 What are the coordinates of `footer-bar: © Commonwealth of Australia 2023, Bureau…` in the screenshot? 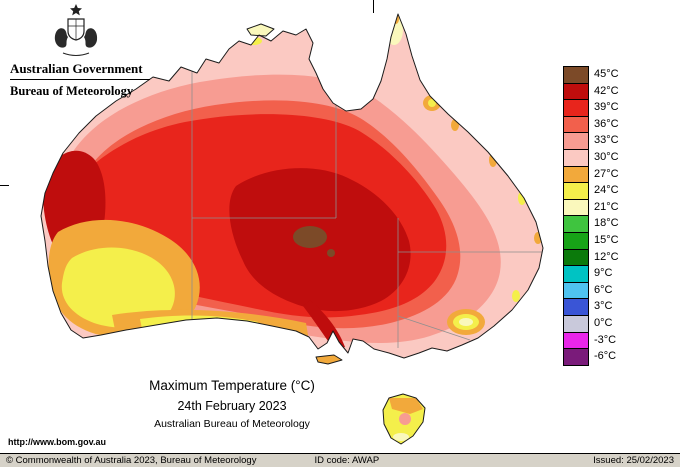 It's located at (340, 460).